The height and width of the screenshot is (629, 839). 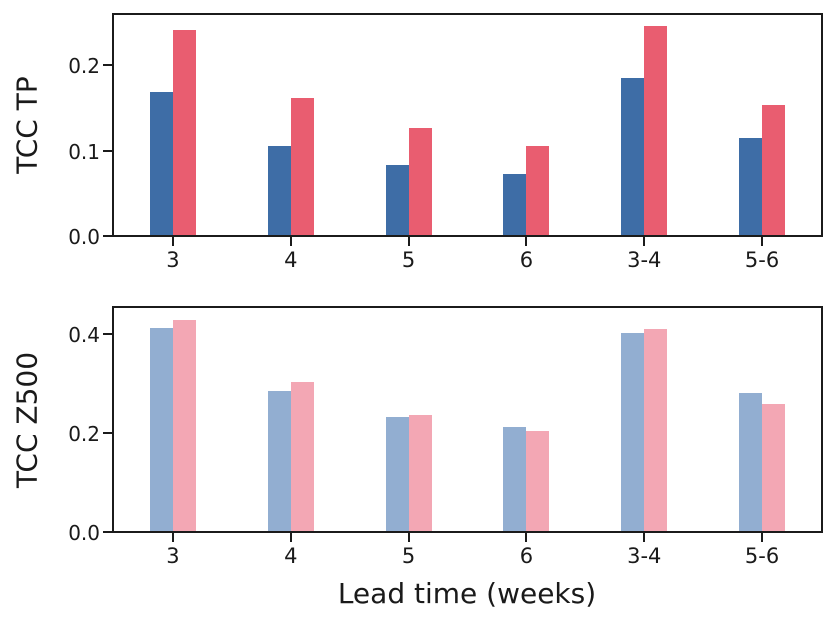 What do you see at coordinates (467, 593) in the screenshot?
I see `x-axis-label: Lead time (weeks)` at bounding box center [467, 593].